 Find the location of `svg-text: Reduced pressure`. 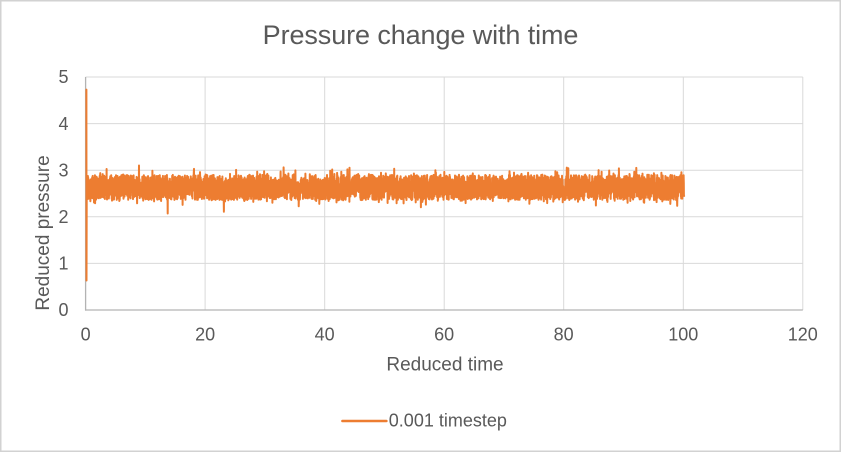

svg-text: Reduced pressure is located at coordinates (43, 232).